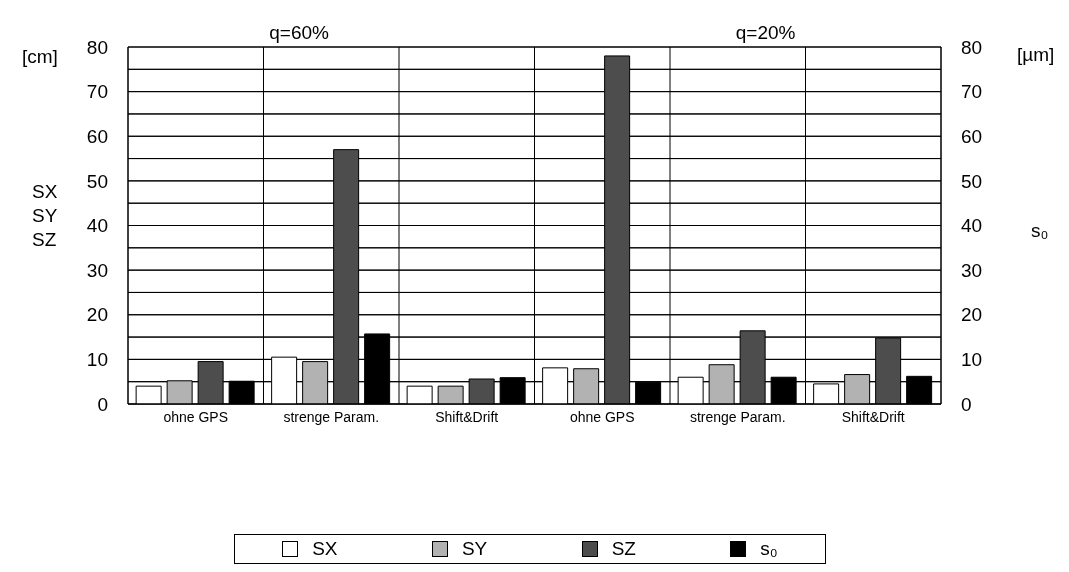  I want to click on text: [cm], so click(40, 57).